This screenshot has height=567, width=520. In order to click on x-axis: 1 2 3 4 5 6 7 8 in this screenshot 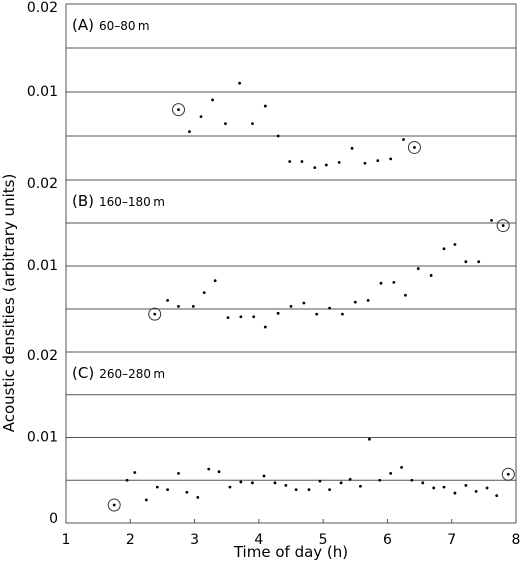, I will do `click(291, 533)`.